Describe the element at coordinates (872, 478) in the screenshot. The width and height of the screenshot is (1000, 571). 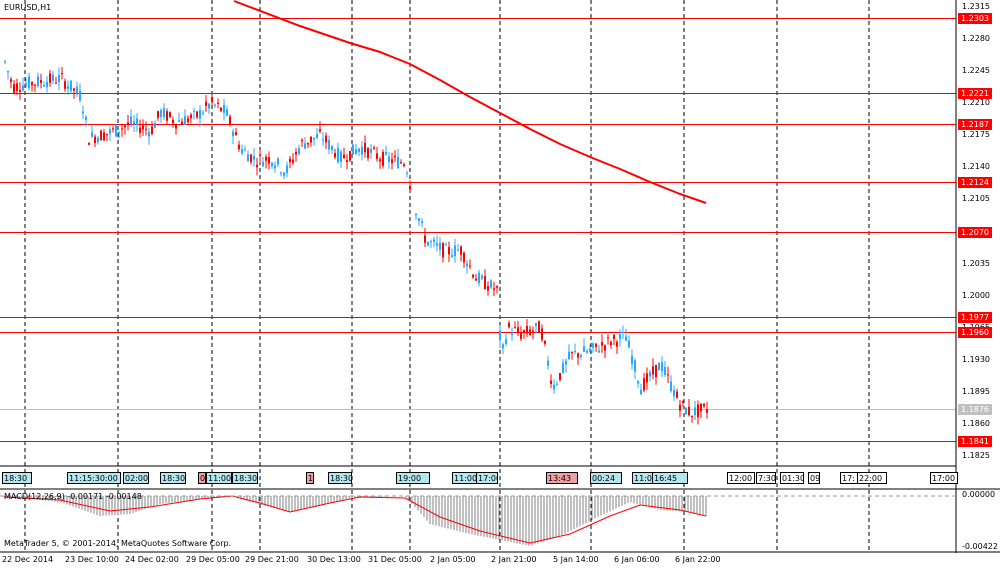
I see `event-marker: 22:00` at that location.